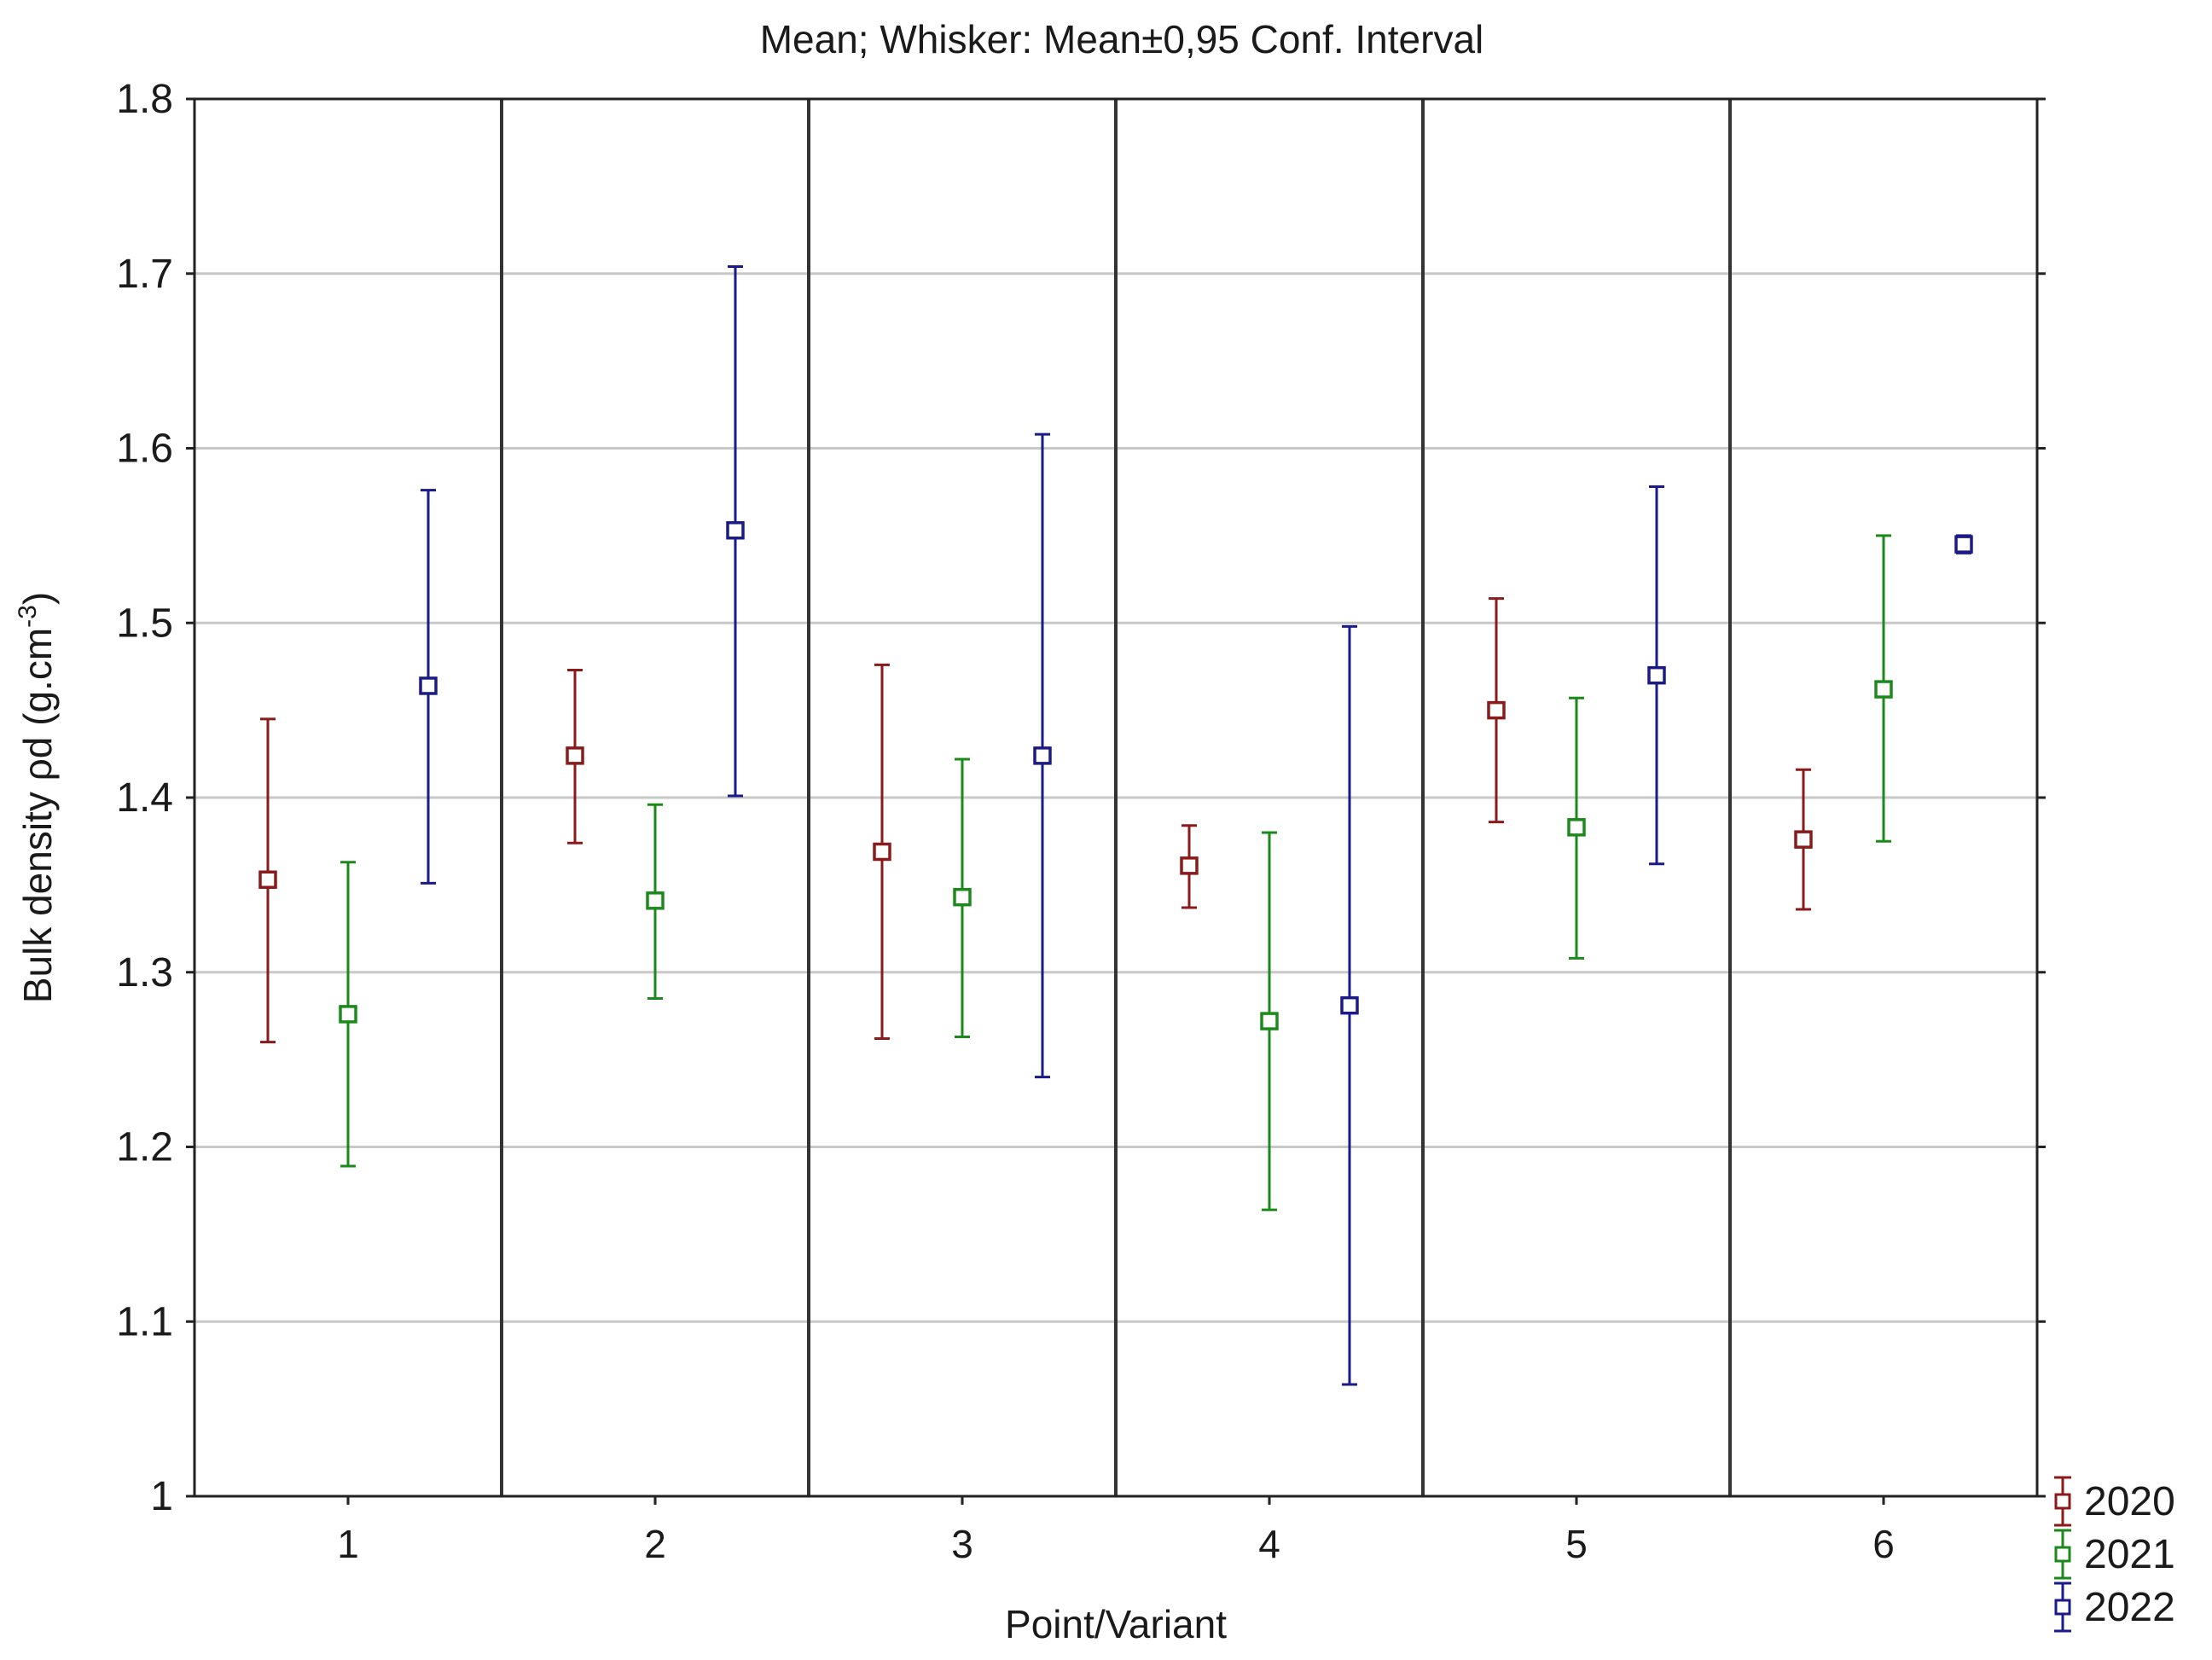  Describe the element at coordinates (2129, 1554) in the screenshot. I see `legend-label: 2021` at that location.